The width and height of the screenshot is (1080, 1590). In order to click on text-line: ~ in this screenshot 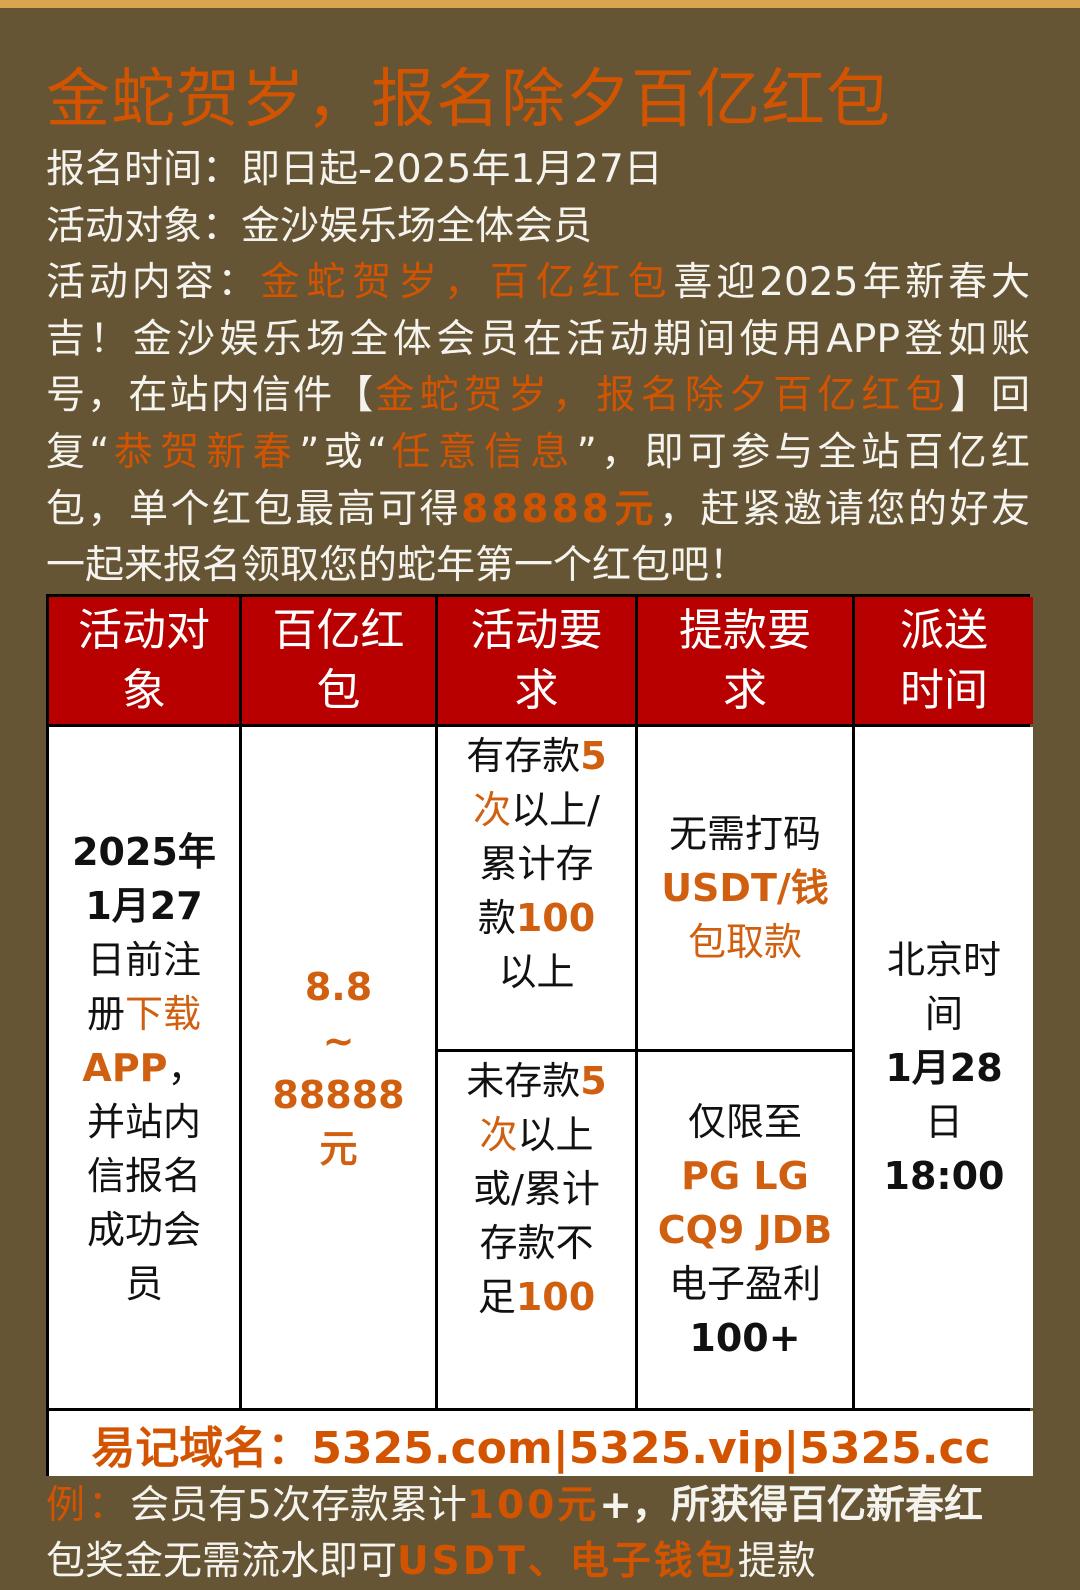, I will do `click(339, 1041)`.